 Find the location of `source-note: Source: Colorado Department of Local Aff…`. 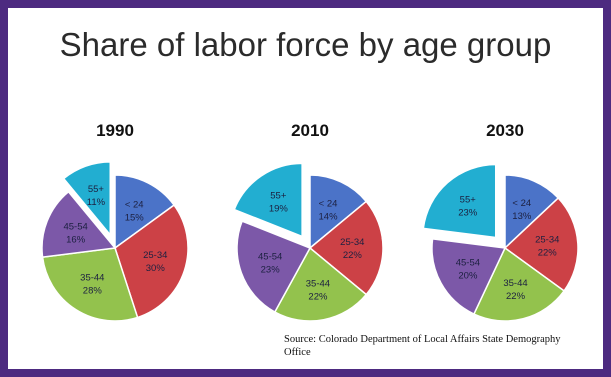

source-note: Source: Colorado Department of Local Aff… is located at coordinates (422, 346).